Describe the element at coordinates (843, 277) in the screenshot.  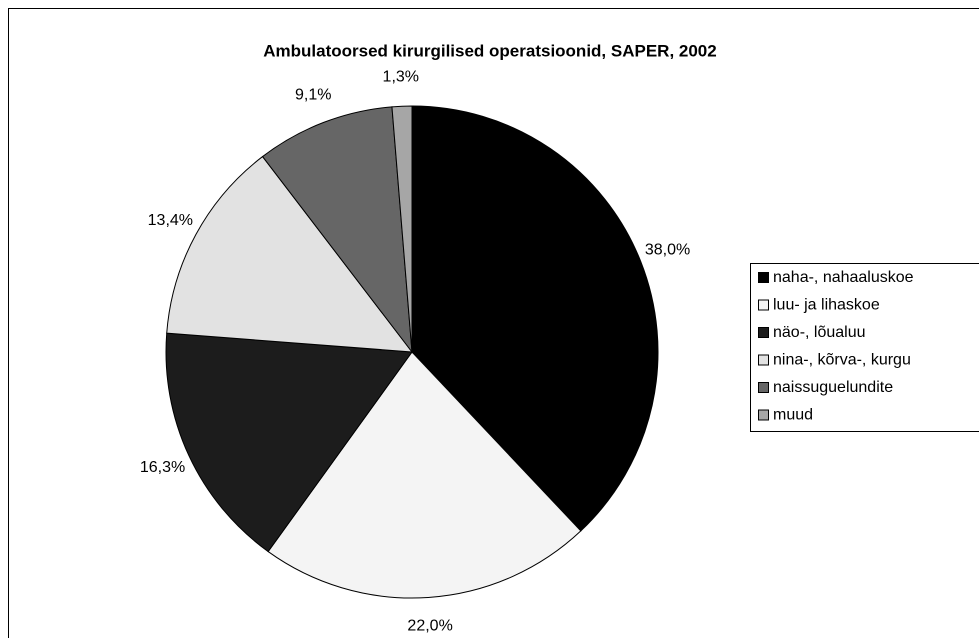
I see `legend-label: naha-, nahaaluskoe` at that location.